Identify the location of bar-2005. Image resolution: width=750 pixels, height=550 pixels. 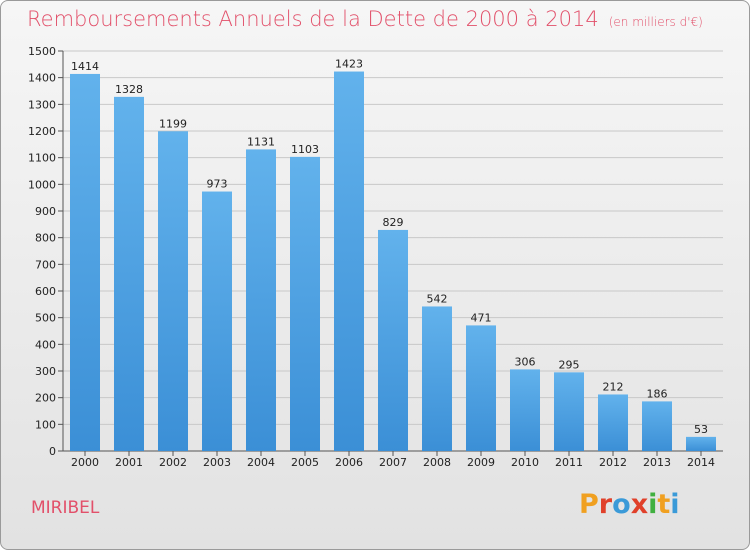
(305, 303).